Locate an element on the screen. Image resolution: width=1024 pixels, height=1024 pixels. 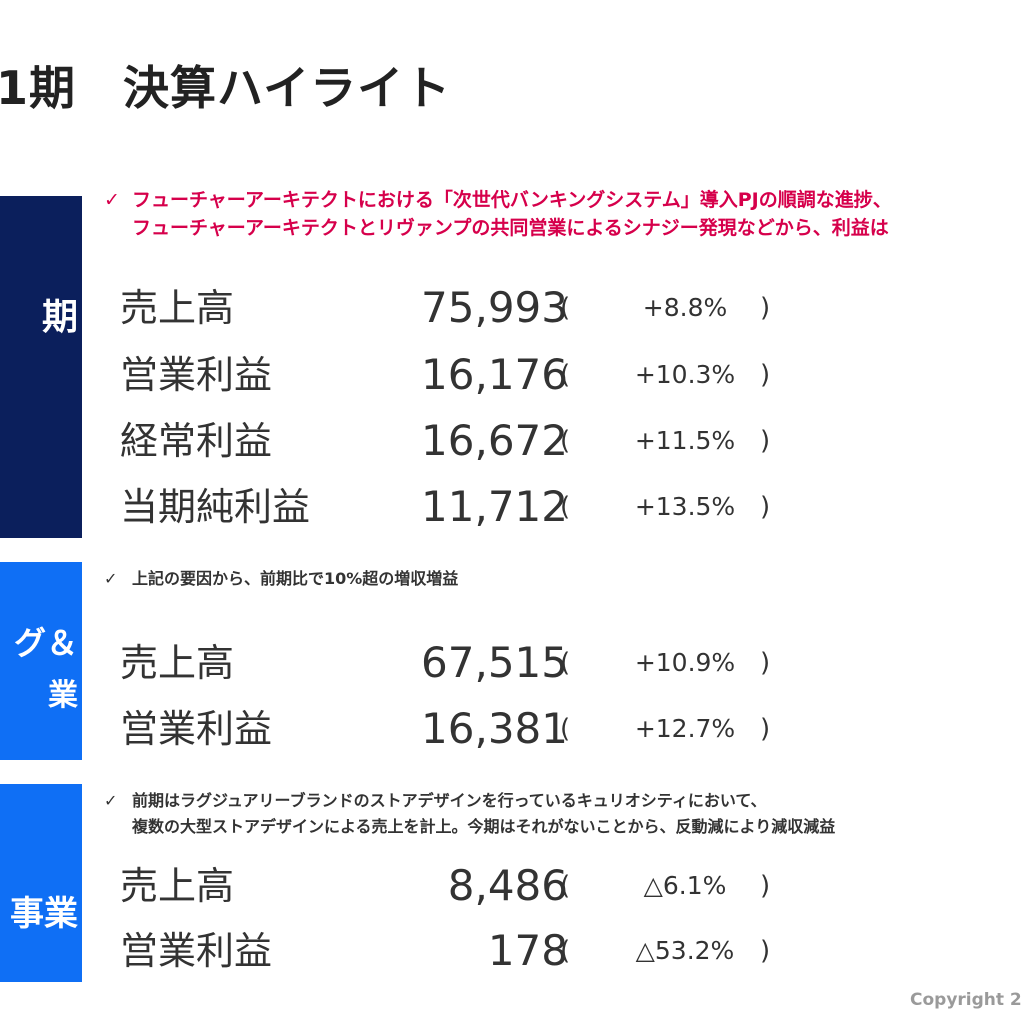
metric-value: 8,486 is located at coordinates (507, 885).